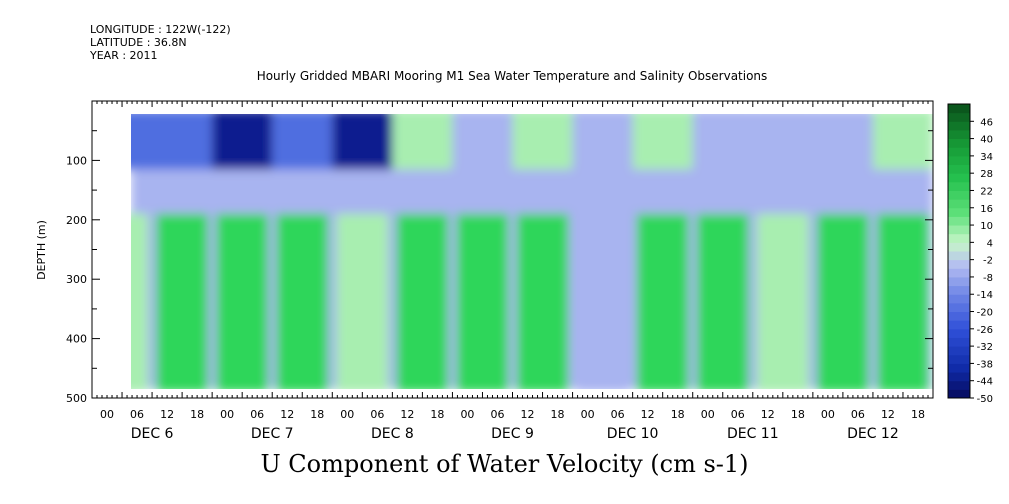 The height and width of the screenshot is (504, 1009). I want to click on year-label: YEAR : 2011, so click(124, 55).